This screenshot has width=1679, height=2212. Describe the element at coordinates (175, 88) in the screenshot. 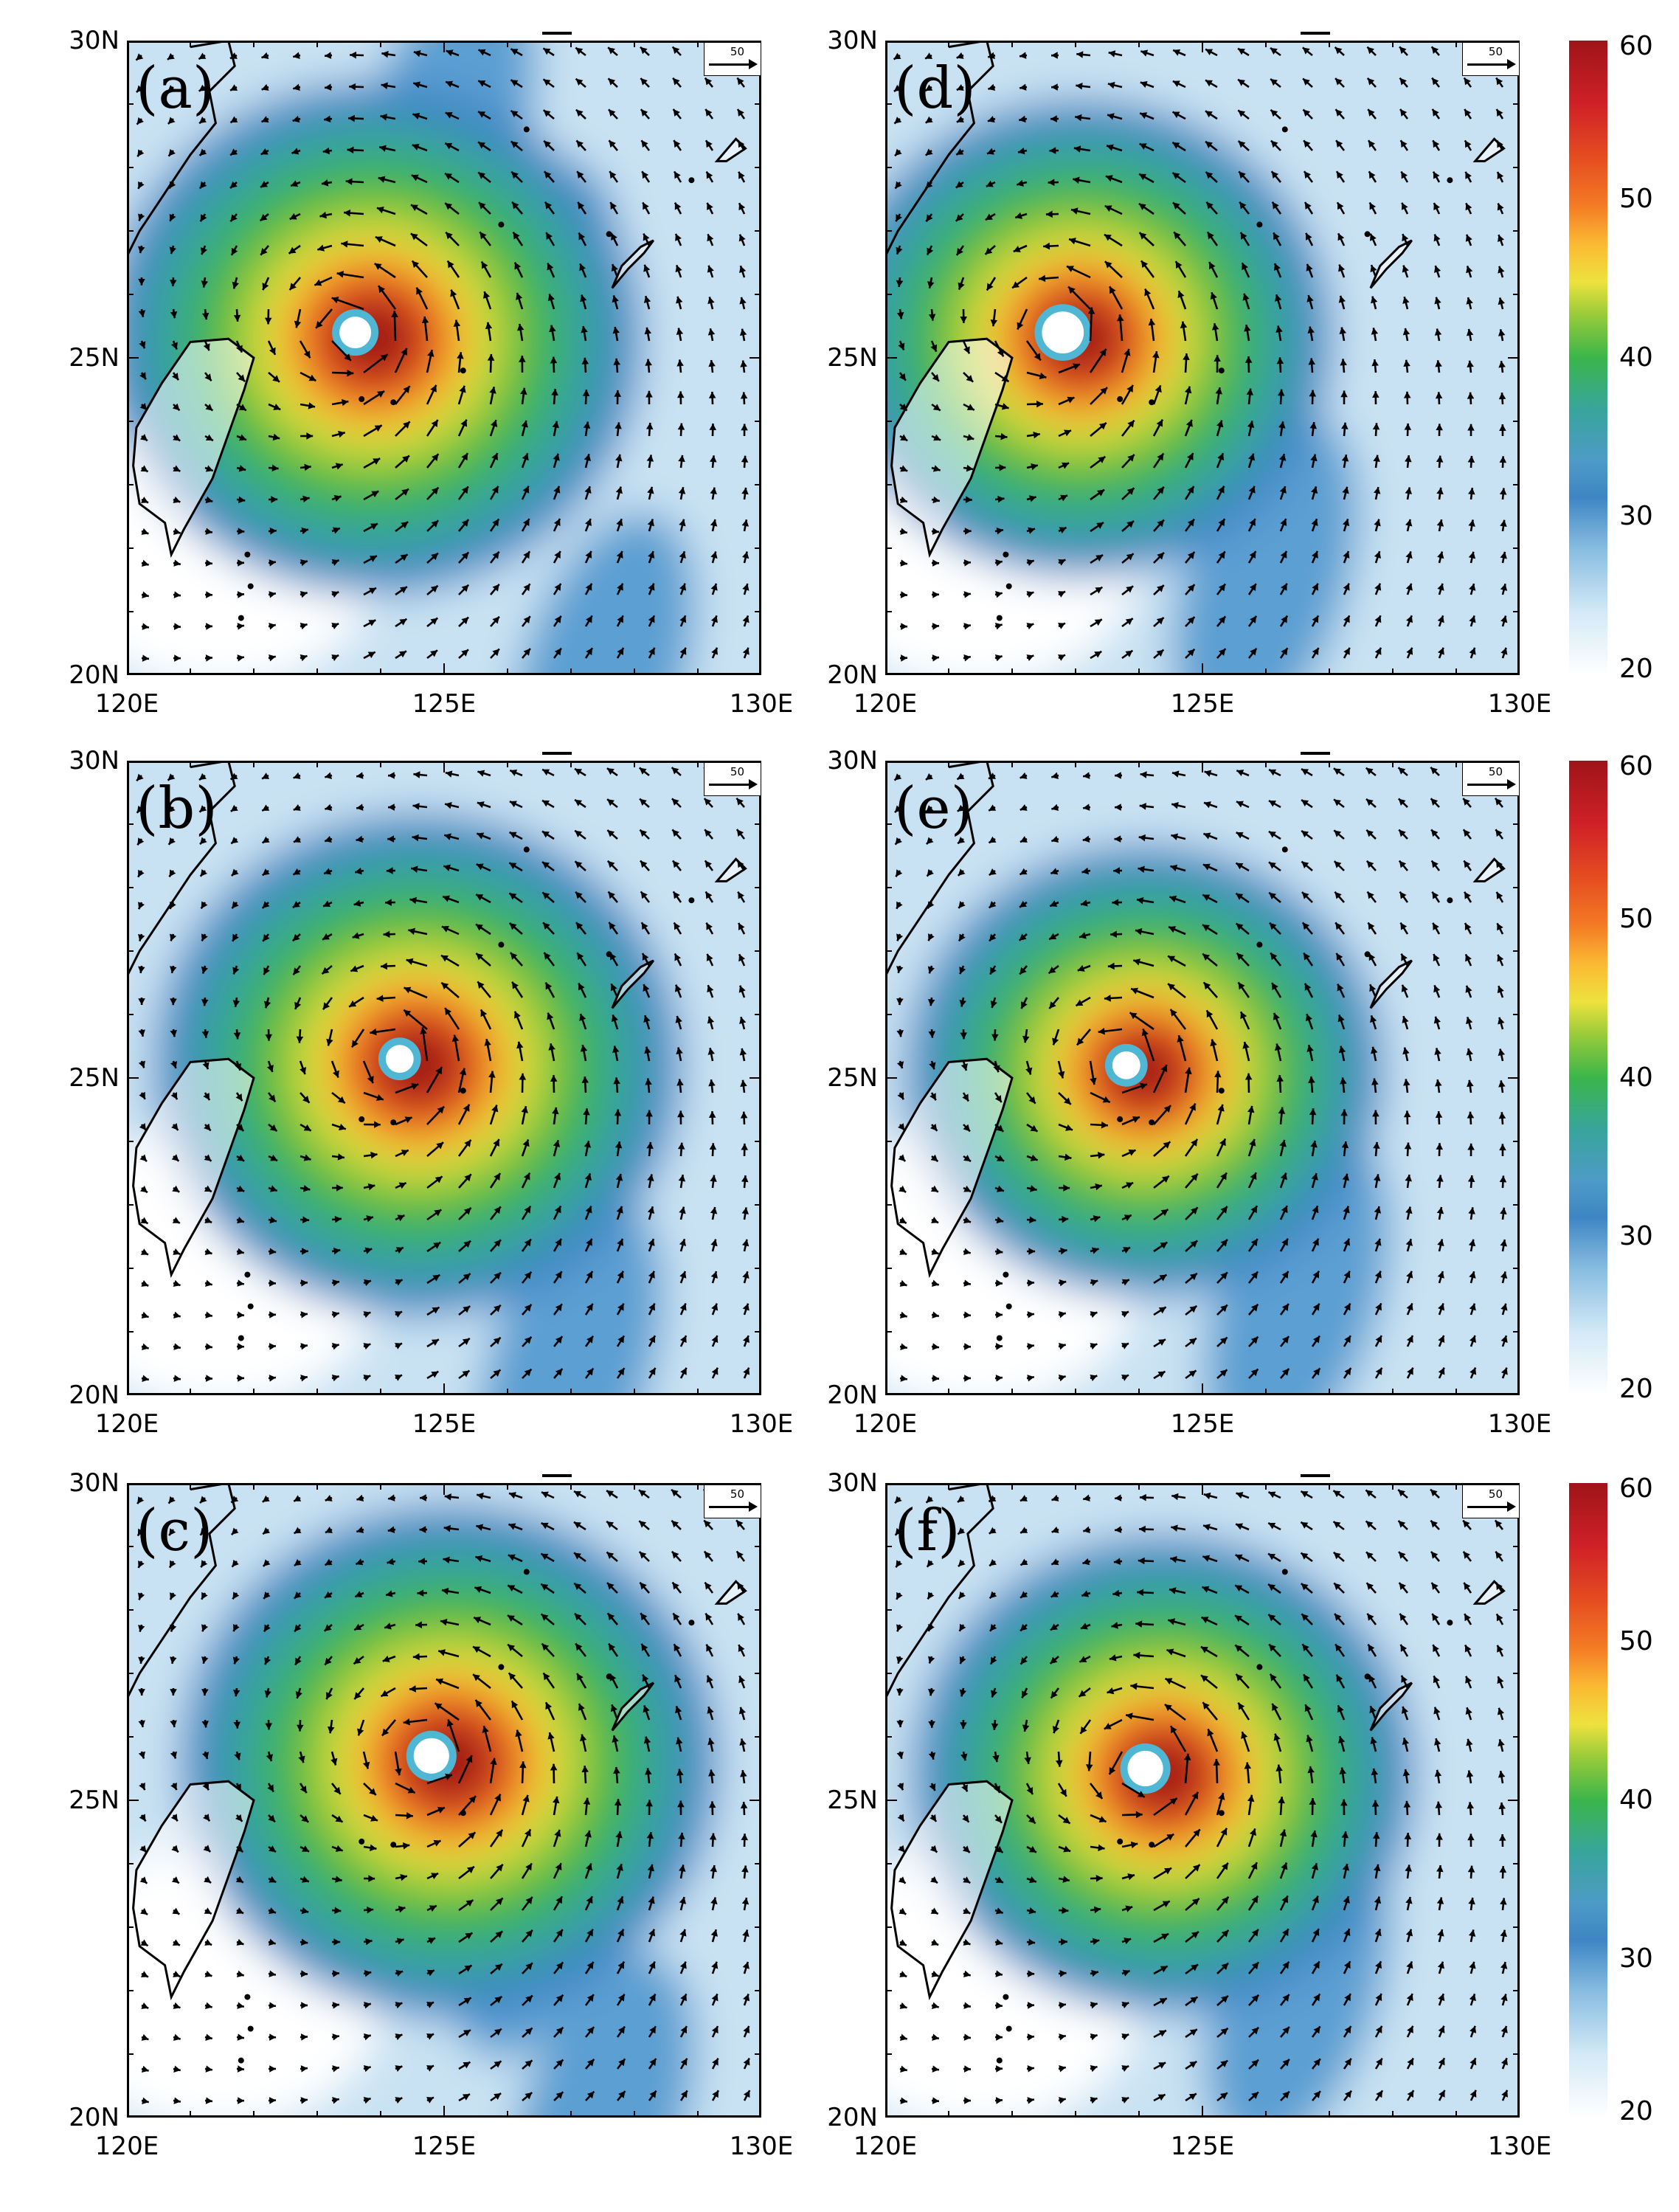

I see `panel-label: (a)` at that location.